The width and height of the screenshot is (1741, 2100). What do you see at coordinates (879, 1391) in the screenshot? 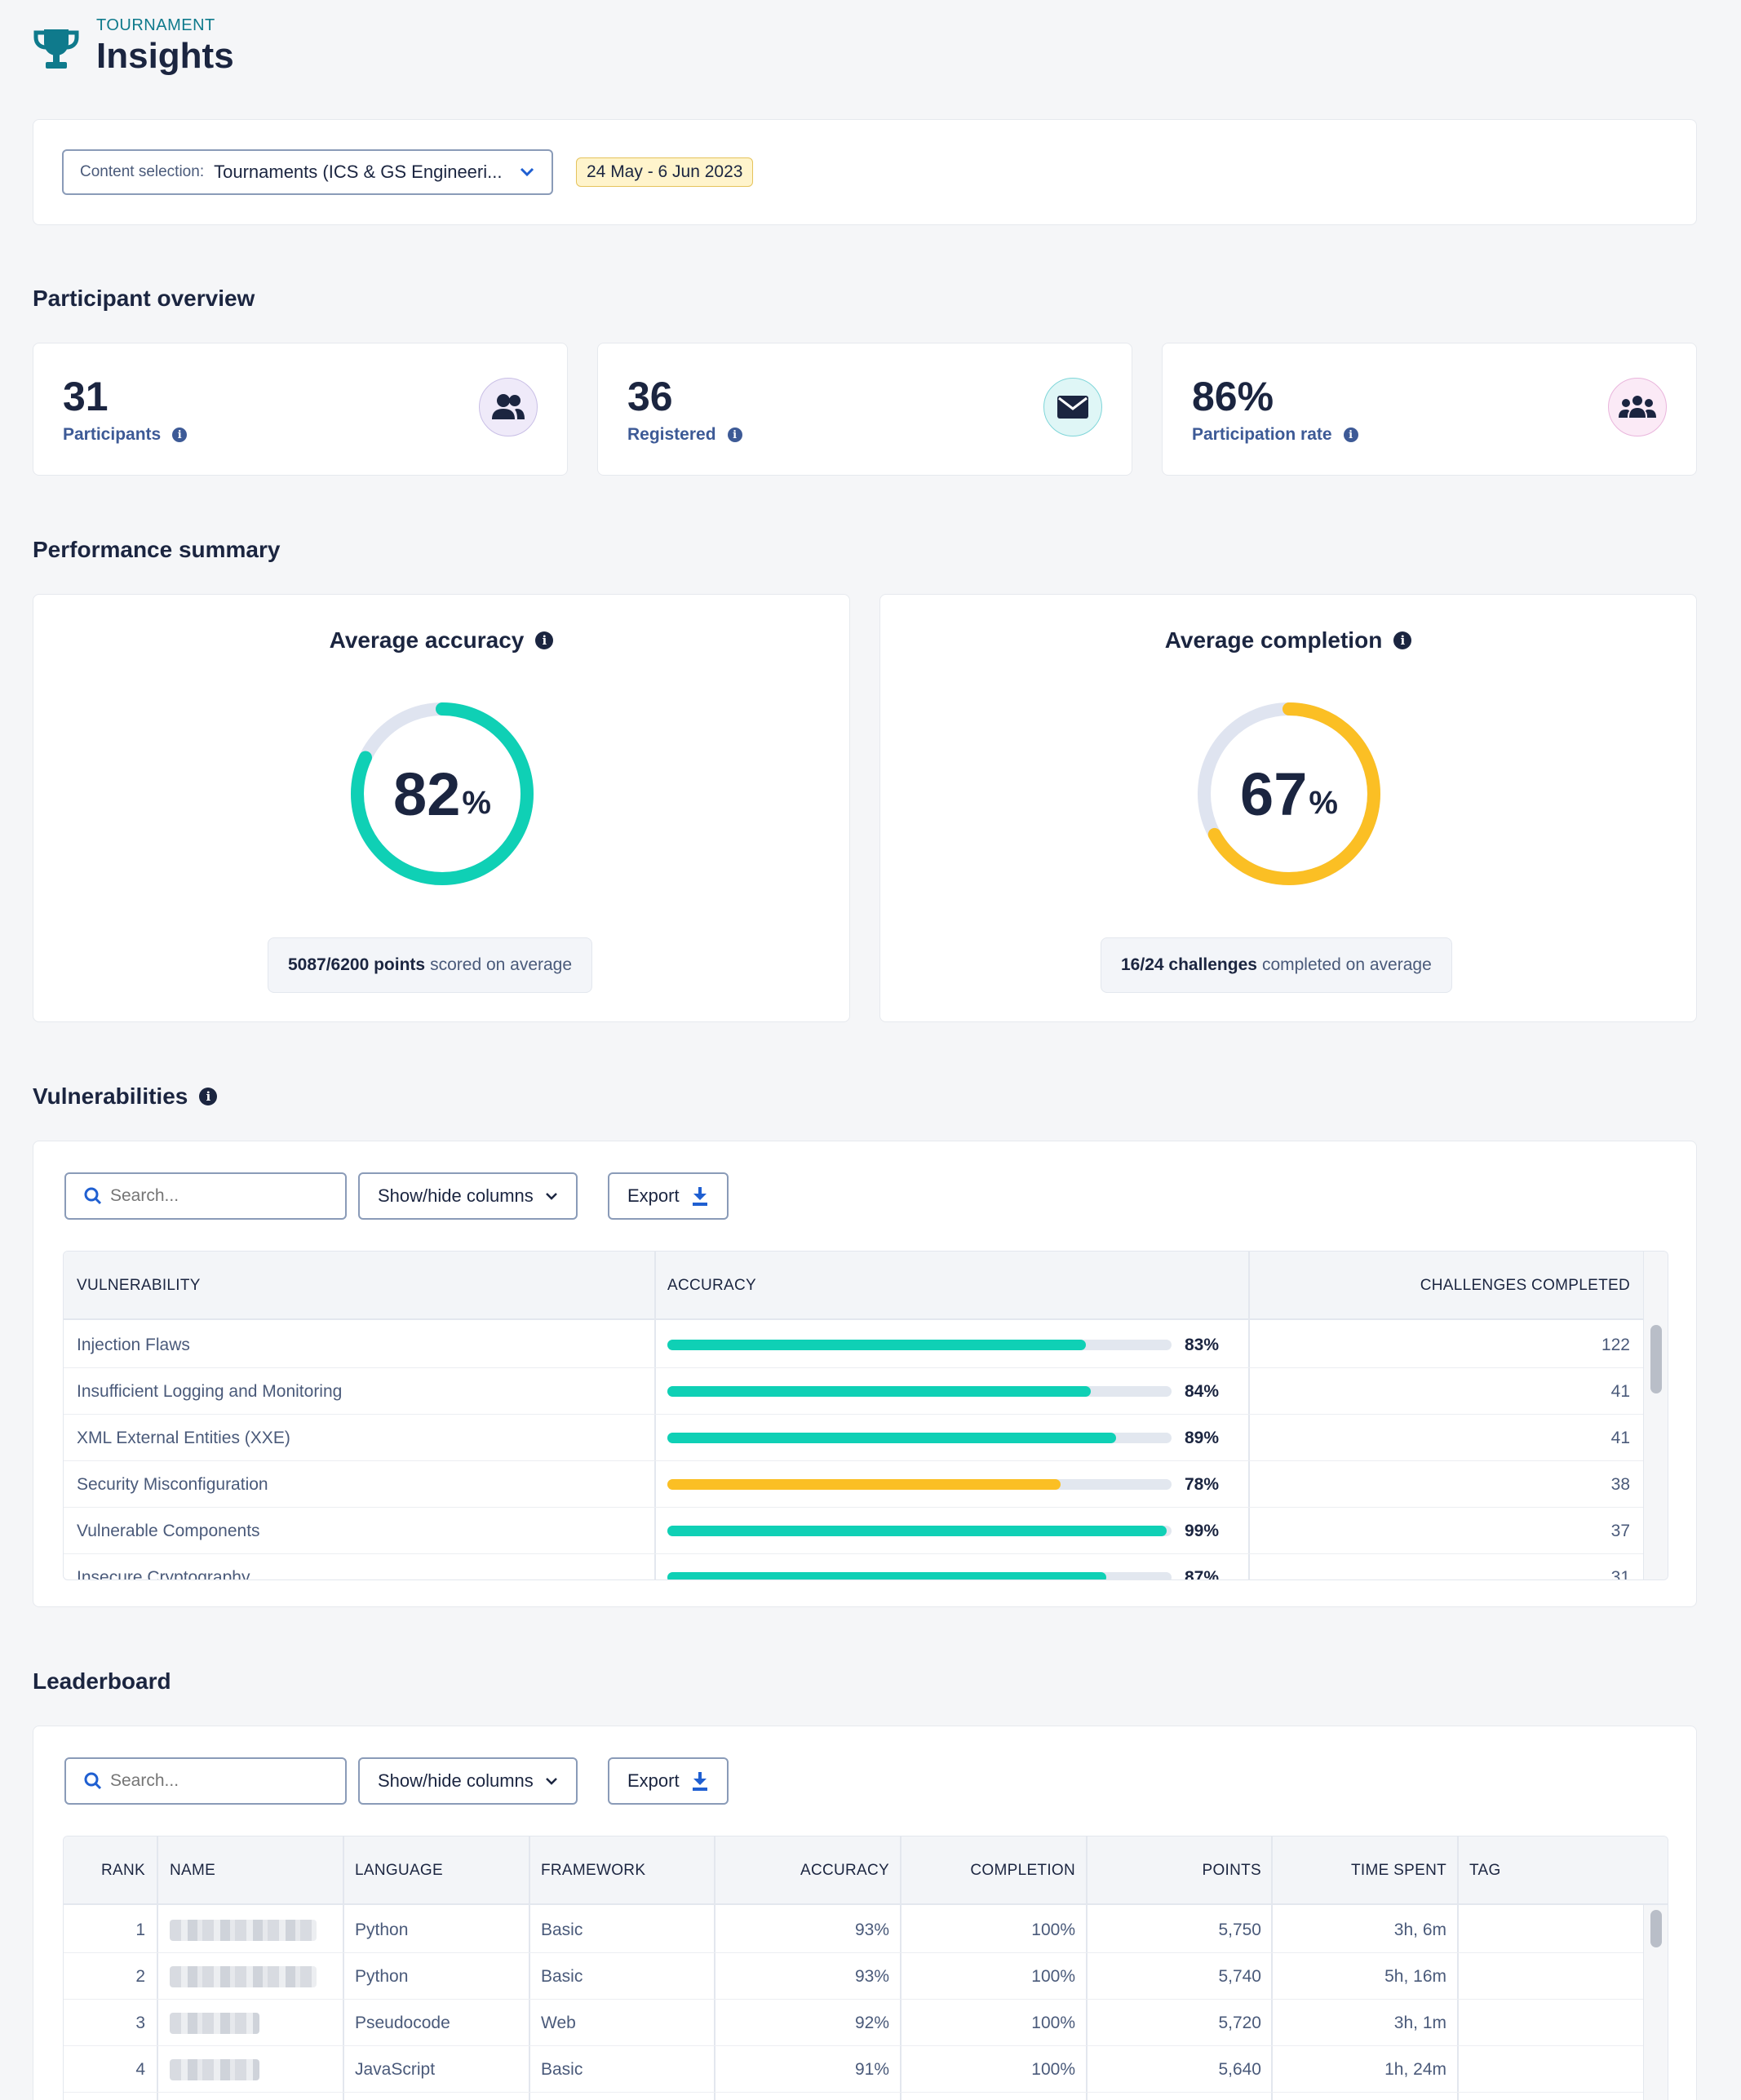
I see `accuracy-bar` at bounding box center [879, 1391].